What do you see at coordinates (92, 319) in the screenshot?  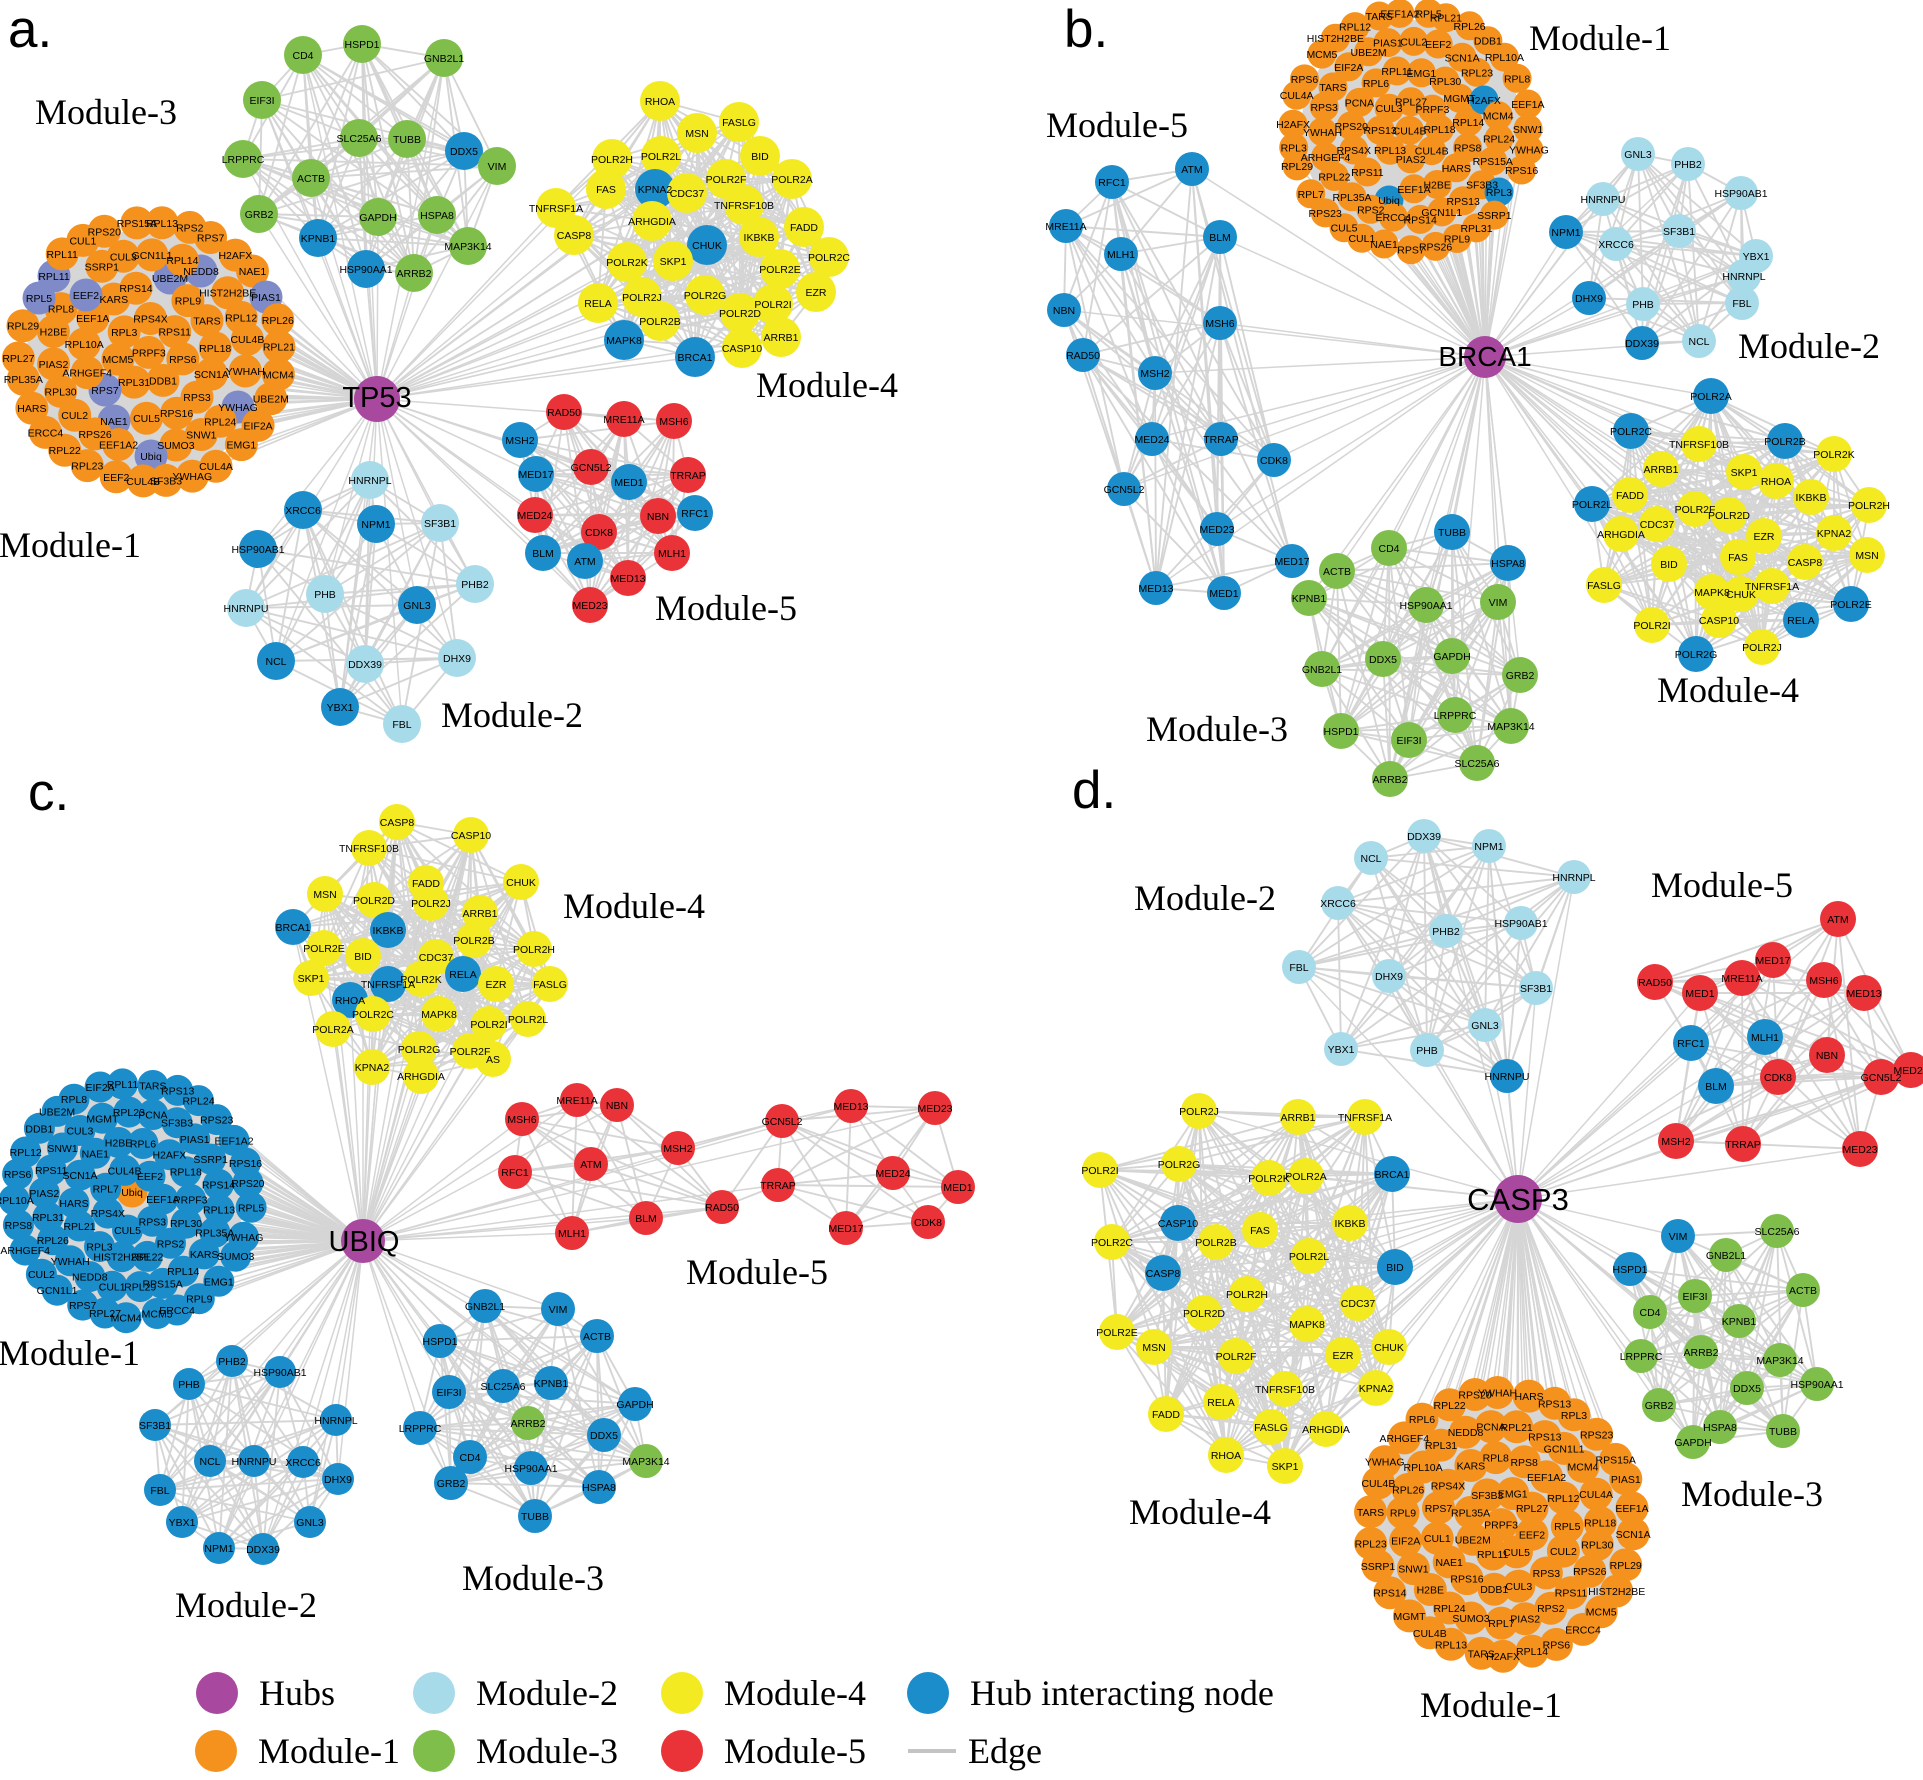 I see `svg-text: EEF1A` at bounding box center [92, 319].